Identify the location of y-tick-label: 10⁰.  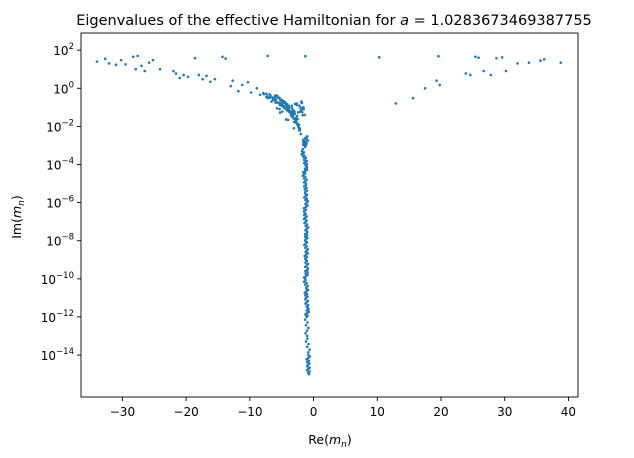
(63, 88).